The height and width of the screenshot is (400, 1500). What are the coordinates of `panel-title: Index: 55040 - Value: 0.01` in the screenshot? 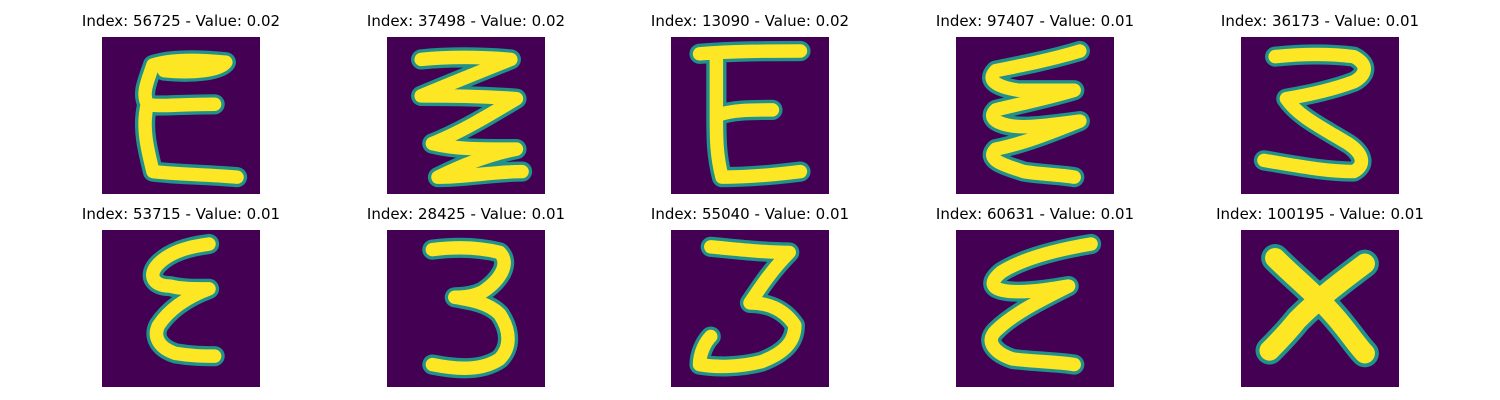 It's located at (750, 214).